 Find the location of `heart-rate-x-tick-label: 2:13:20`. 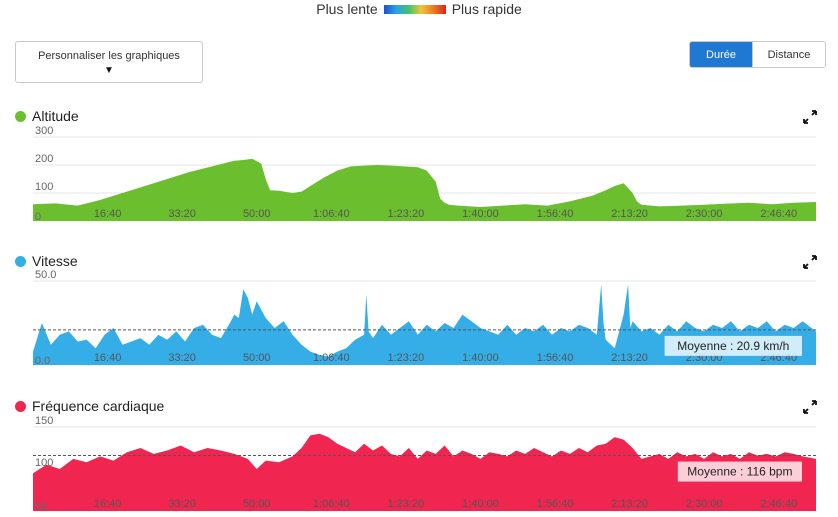

heart-rate-x-tick-label: 2:13:20 is located at coordinates (629, 504).